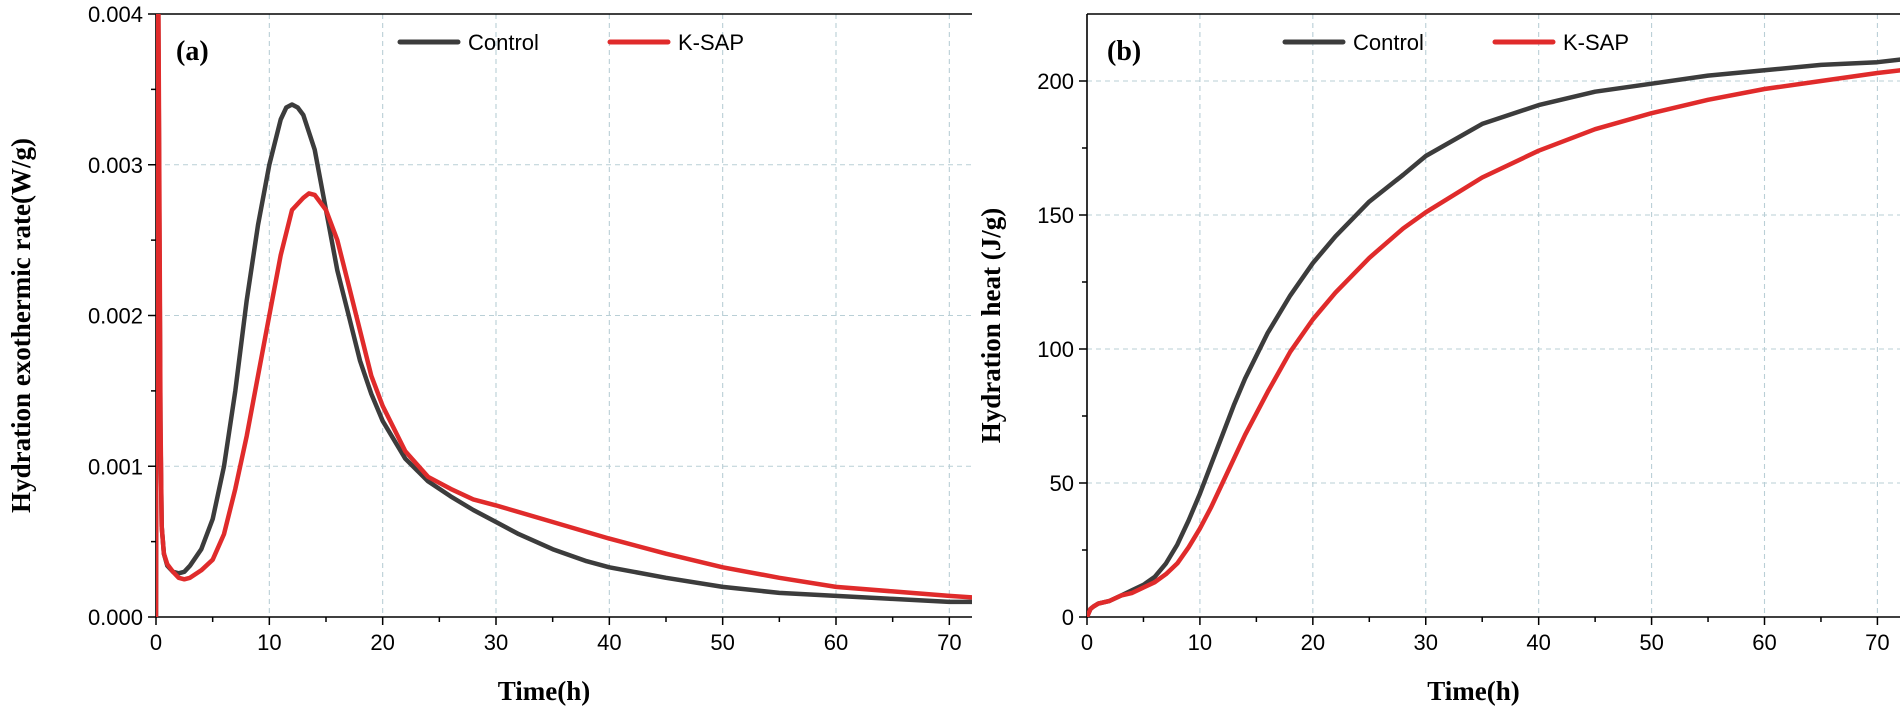 Image resolution: width=1900 pixels, height=714 pixels. I want to click on y-tick-label: 0.001, so click(115, 466).